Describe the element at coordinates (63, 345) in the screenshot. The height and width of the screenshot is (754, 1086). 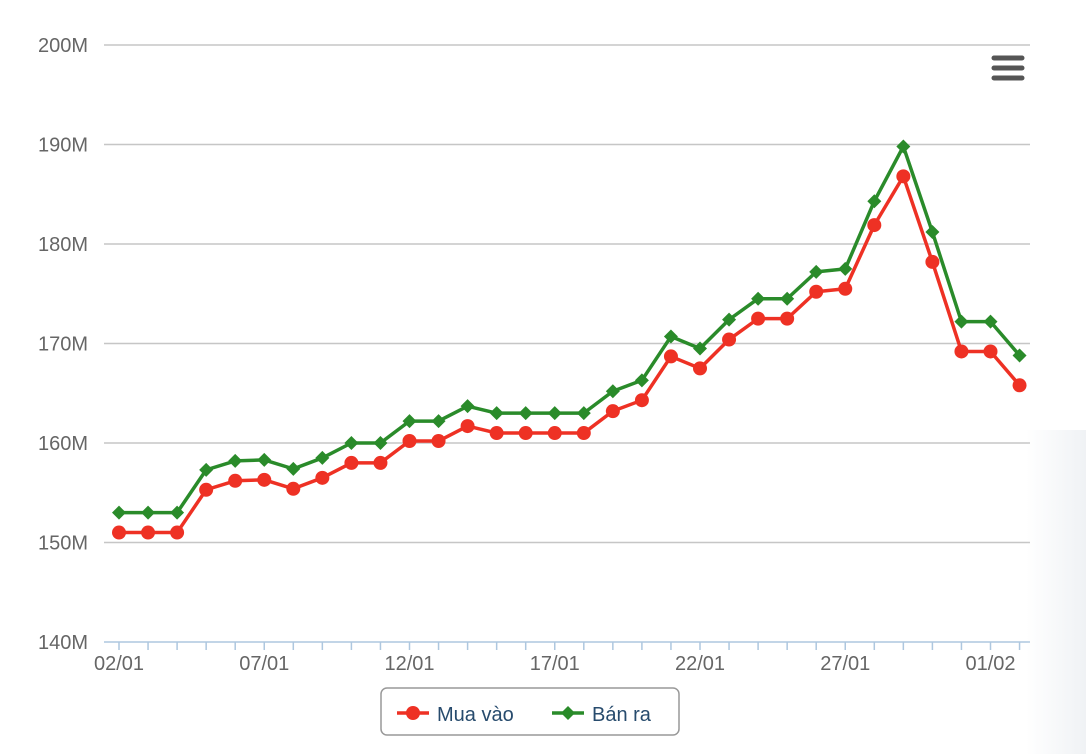
I see `y-tick-label: 170M` at that location.